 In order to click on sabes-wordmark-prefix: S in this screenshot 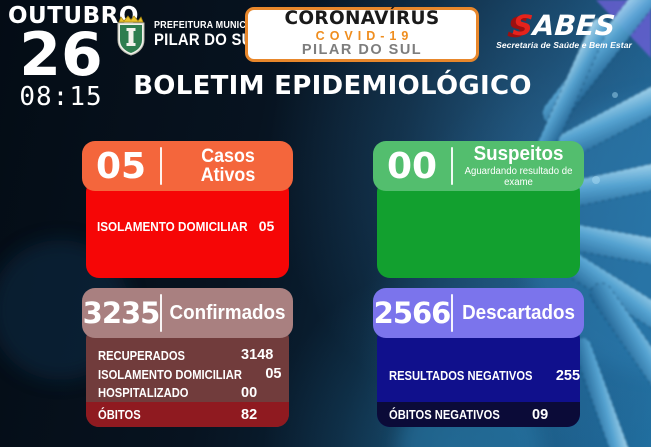, I will do `click(523, 25)`.